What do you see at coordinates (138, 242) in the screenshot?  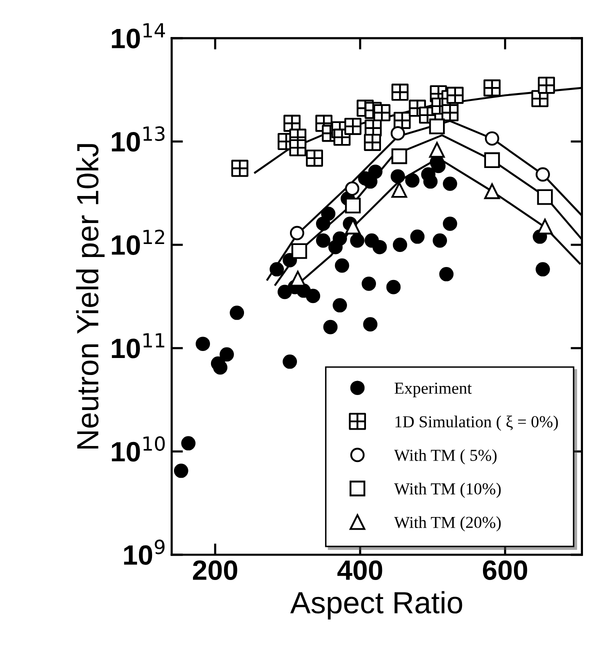 I see `y-tick-label: 10$^{12}$` at bounding box center [138, 242].